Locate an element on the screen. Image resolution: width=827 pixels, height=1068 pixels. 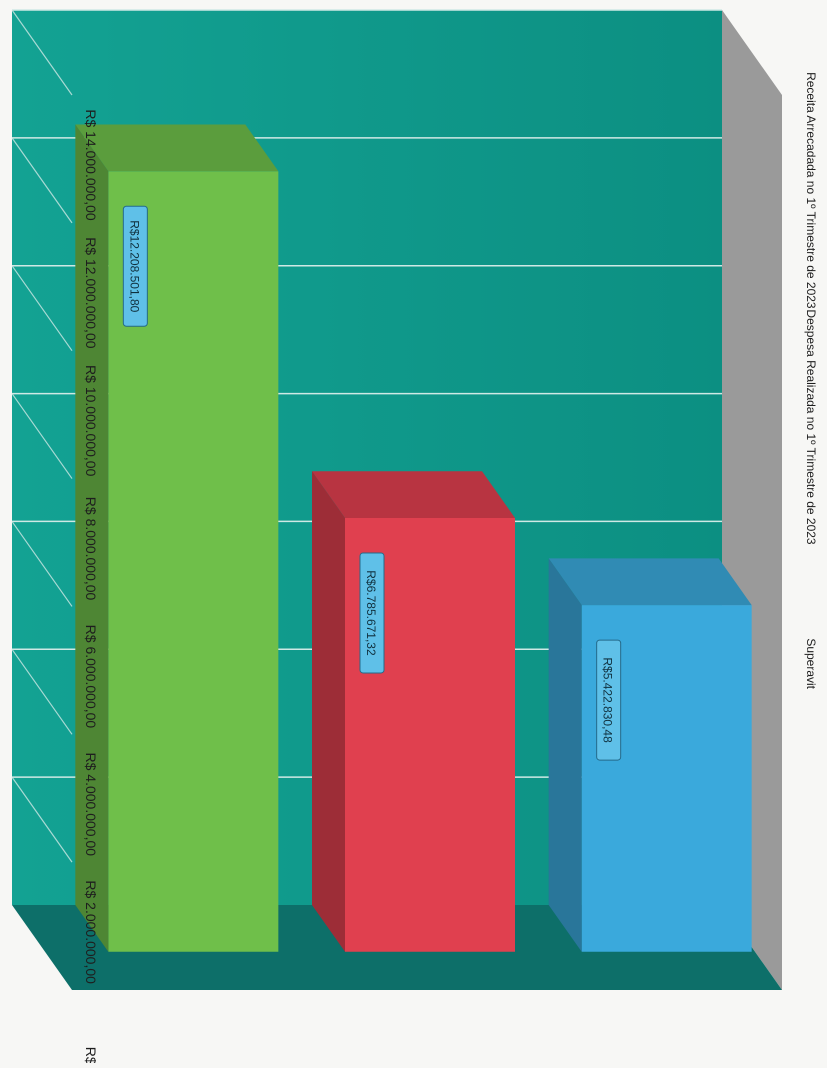
data-label-text: R$12.208.501,80 is located at coordinates (134, 266).